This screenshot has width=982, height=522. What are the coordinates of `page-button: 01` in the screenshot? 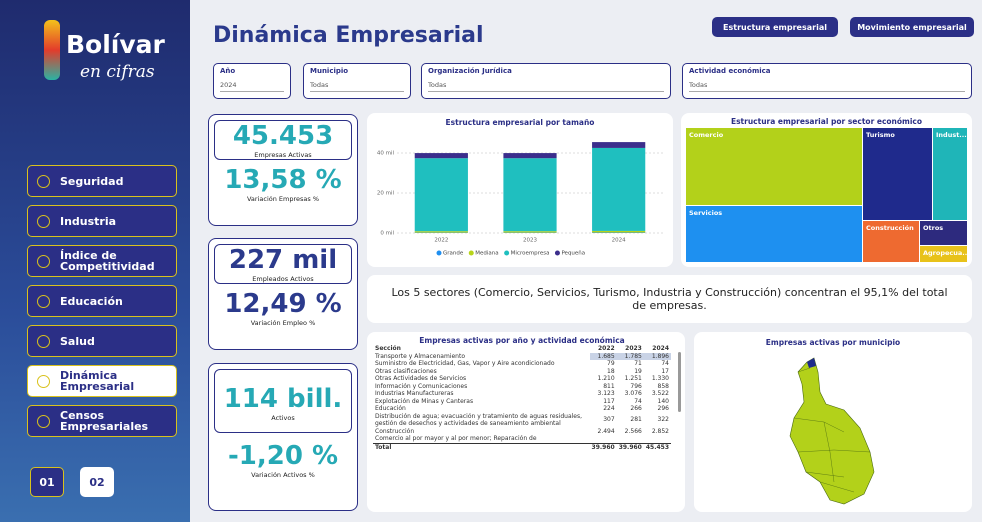 It's located at (47, 482).